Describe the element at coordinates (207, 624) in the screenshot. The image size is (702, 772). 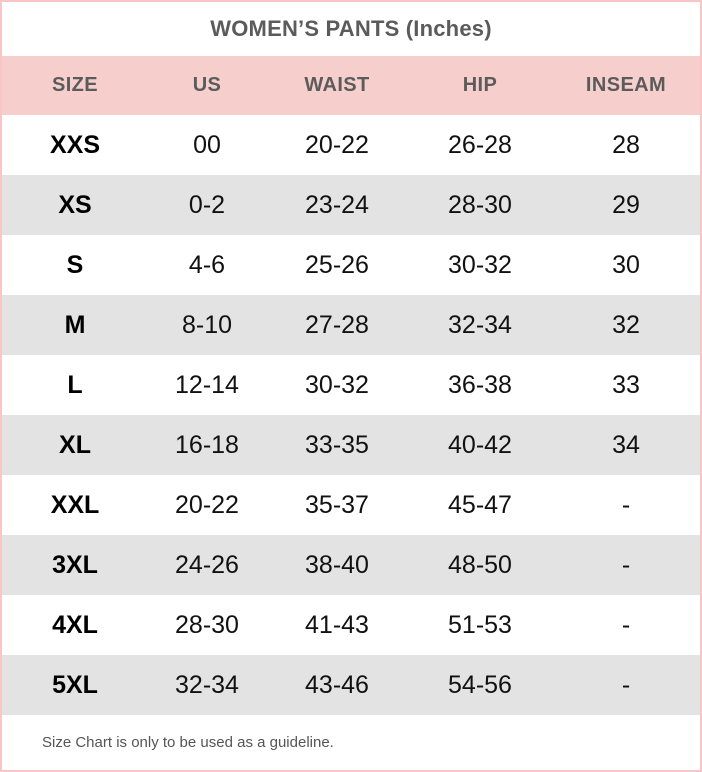
I see `cell-us: 28-30` at that location.